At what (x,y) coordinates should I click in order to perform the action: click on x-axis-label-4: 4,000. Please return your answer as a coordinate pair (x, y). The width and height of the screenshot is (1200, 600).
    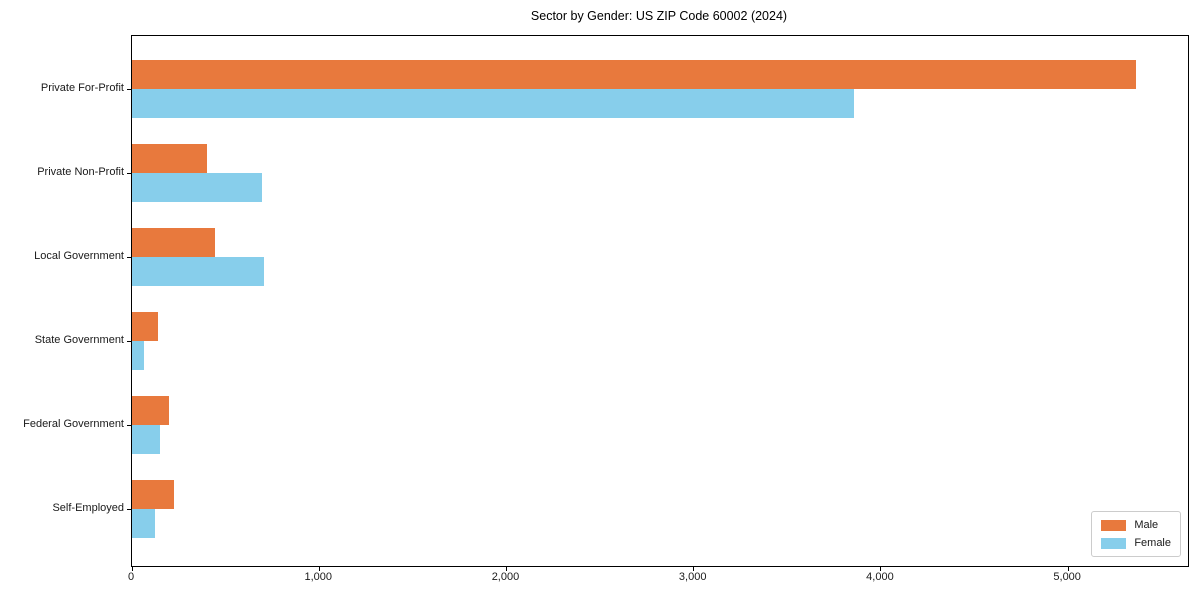
    Looking at the image, I should click on (880, 577).